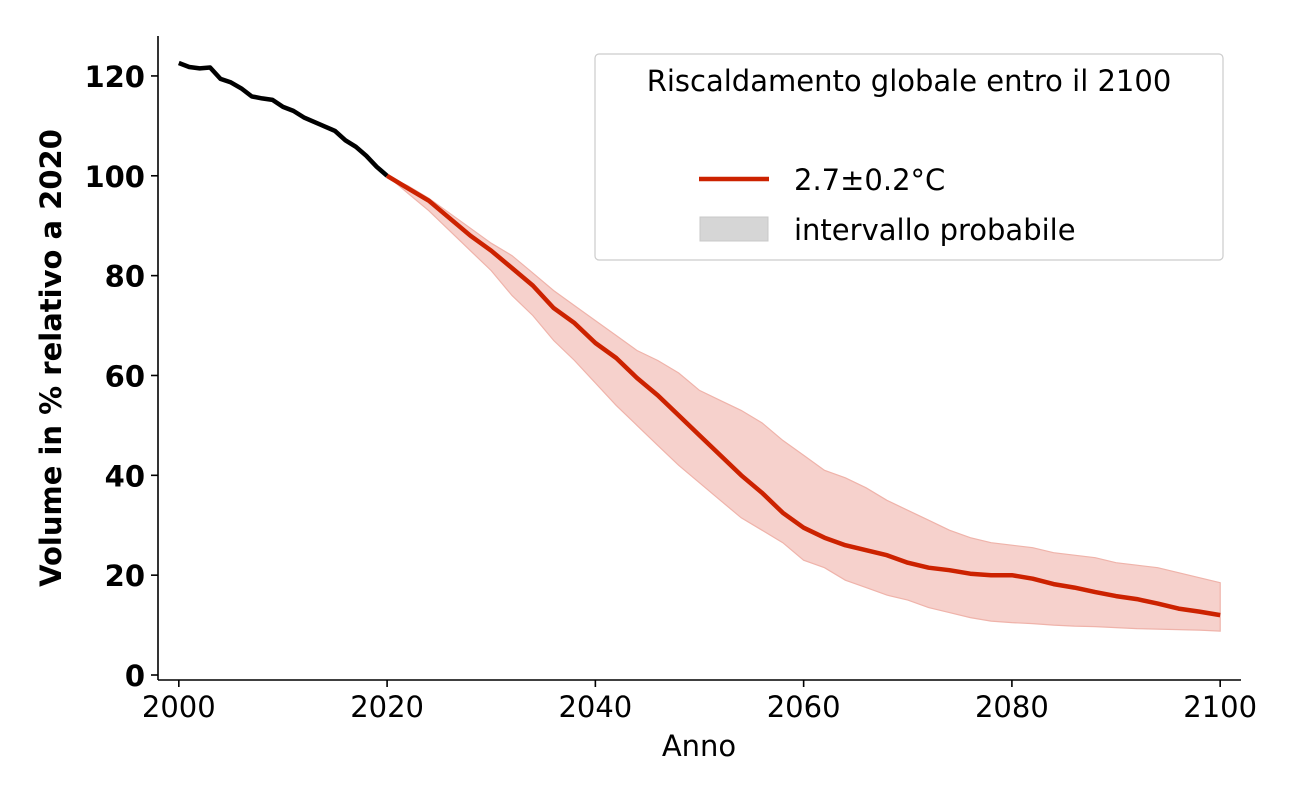  Describe the element at coordinates (135, 676) in the screenshot. I see `y-tick-label: 0` at that location.